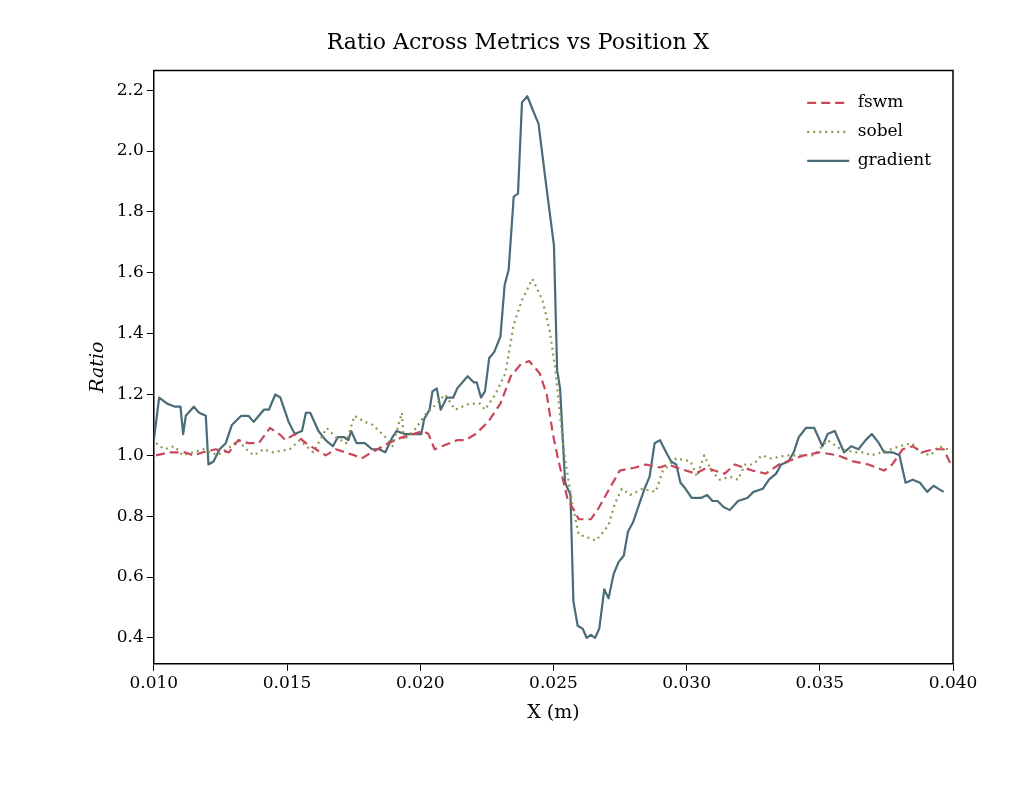 This screenshot has height=810, width=1019. Describe the element at coordinates (420, 682) in the screenshot. I see `x-tick-label: 0.020` at that location.